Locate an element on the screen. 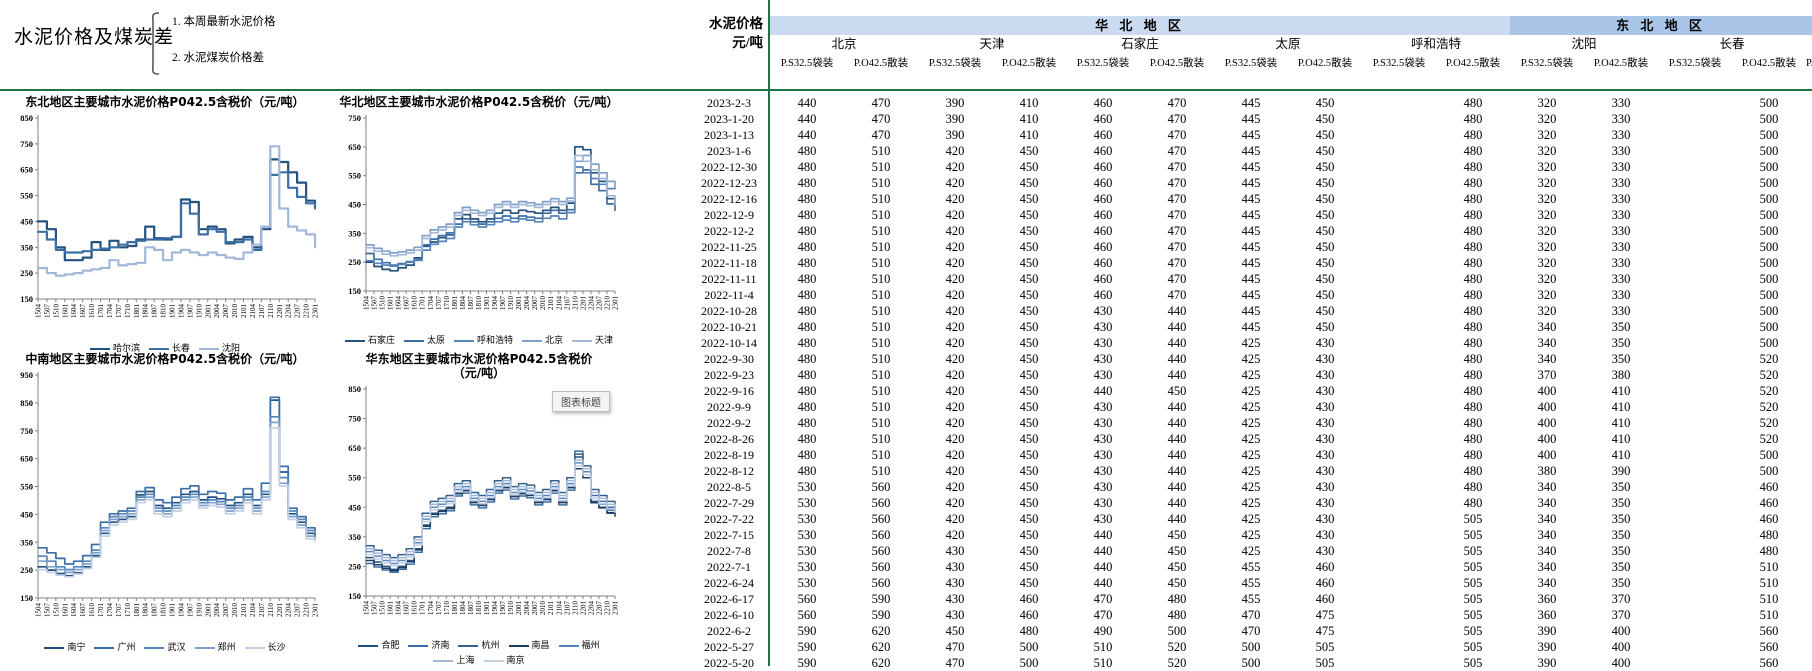 The height and width of the screenshot is (671, 1812). date-cell: 2022-10-28 is located at coordinates (729, 311).